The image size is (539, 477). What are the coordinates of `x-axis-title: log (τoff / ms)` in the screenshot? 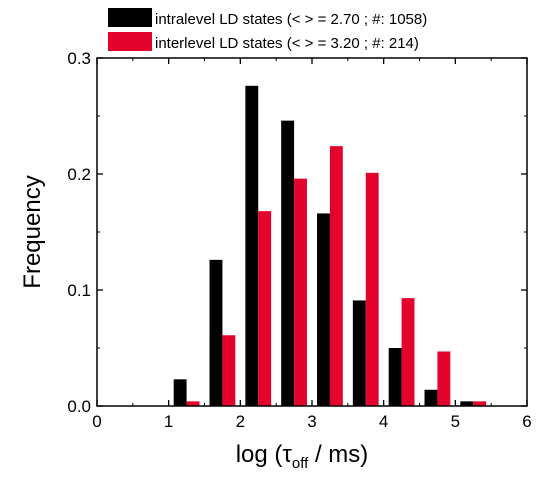 It's located at (302, 456).